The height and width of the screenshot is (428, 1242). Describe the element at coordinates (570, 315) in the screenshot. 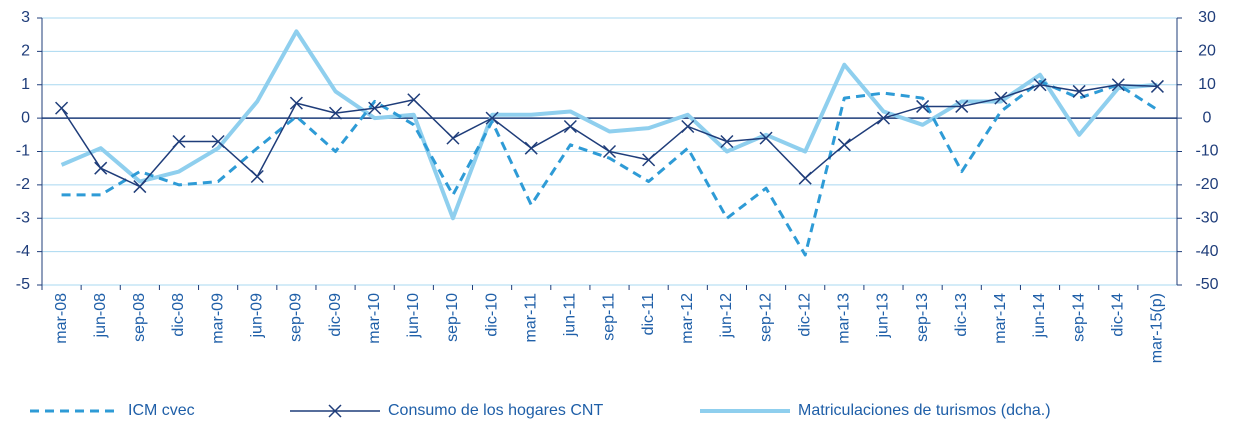

I see `x-tick-label: jun-11` at that location.